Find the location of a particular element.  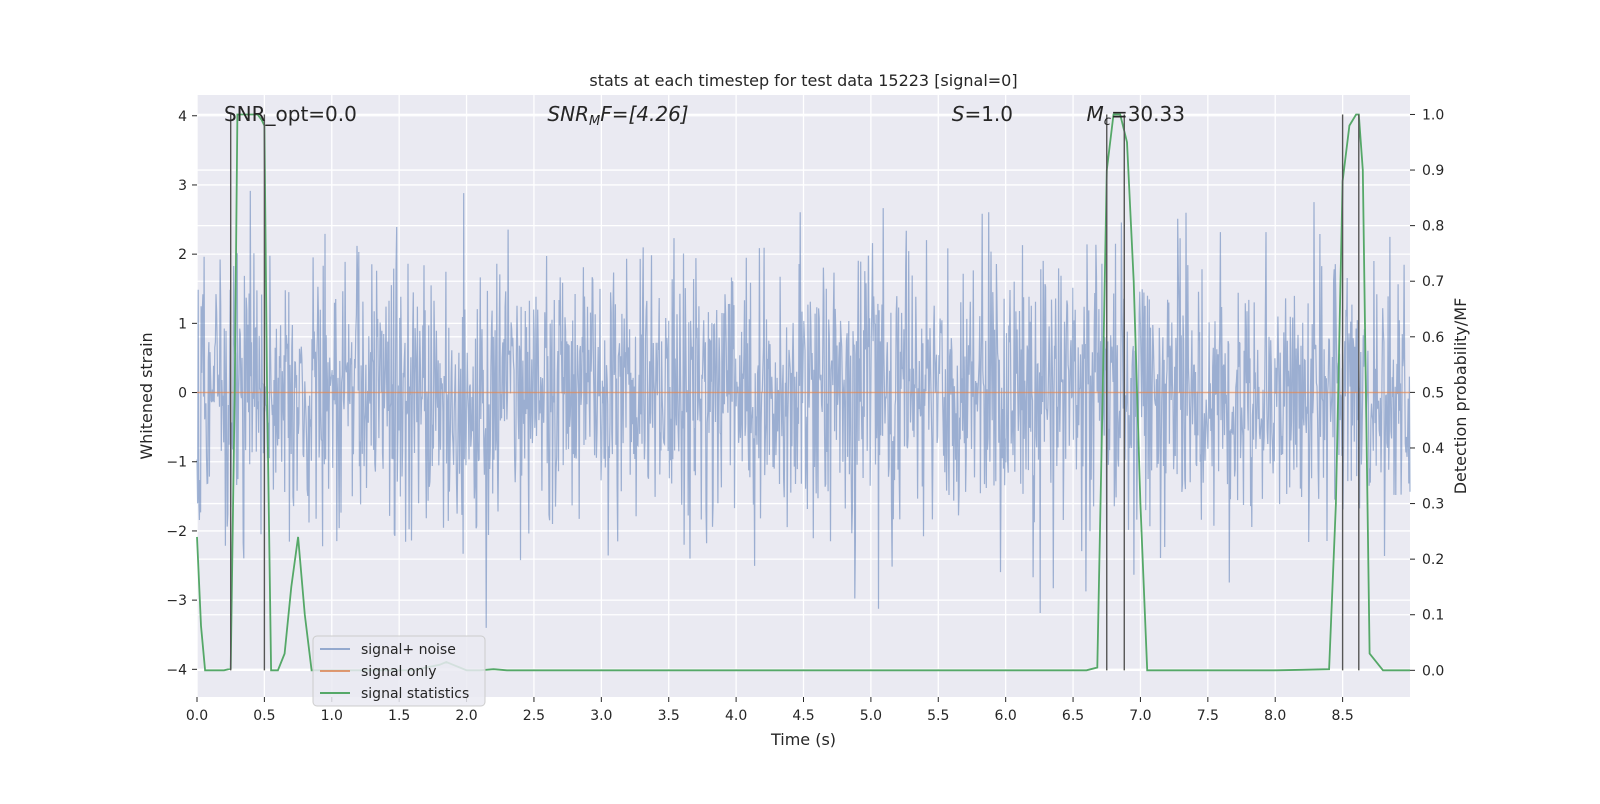

y-tick-label: −4 is located at coordinates (176, 670).